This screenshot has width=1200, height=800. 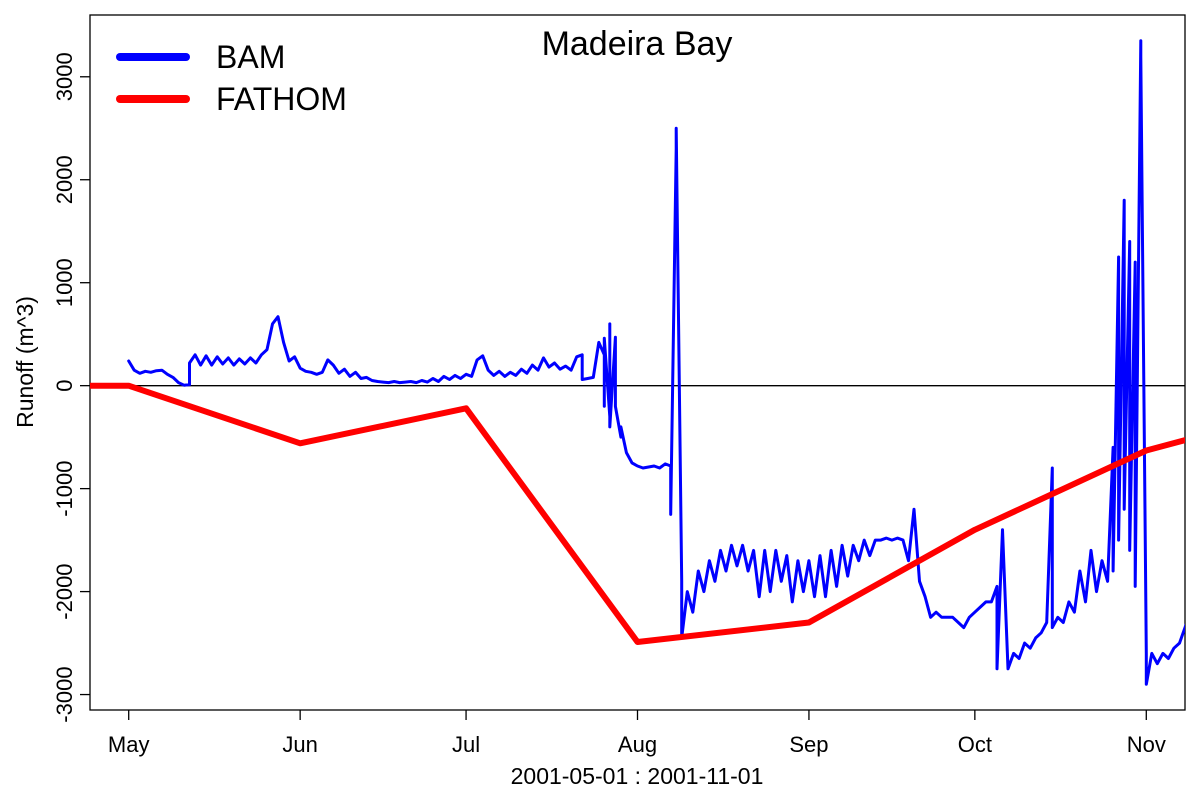 What do you see at coordinates (975, 744) in the screenshot?
I see `x-tick-label: Oct` at bounding box center [975, 744].